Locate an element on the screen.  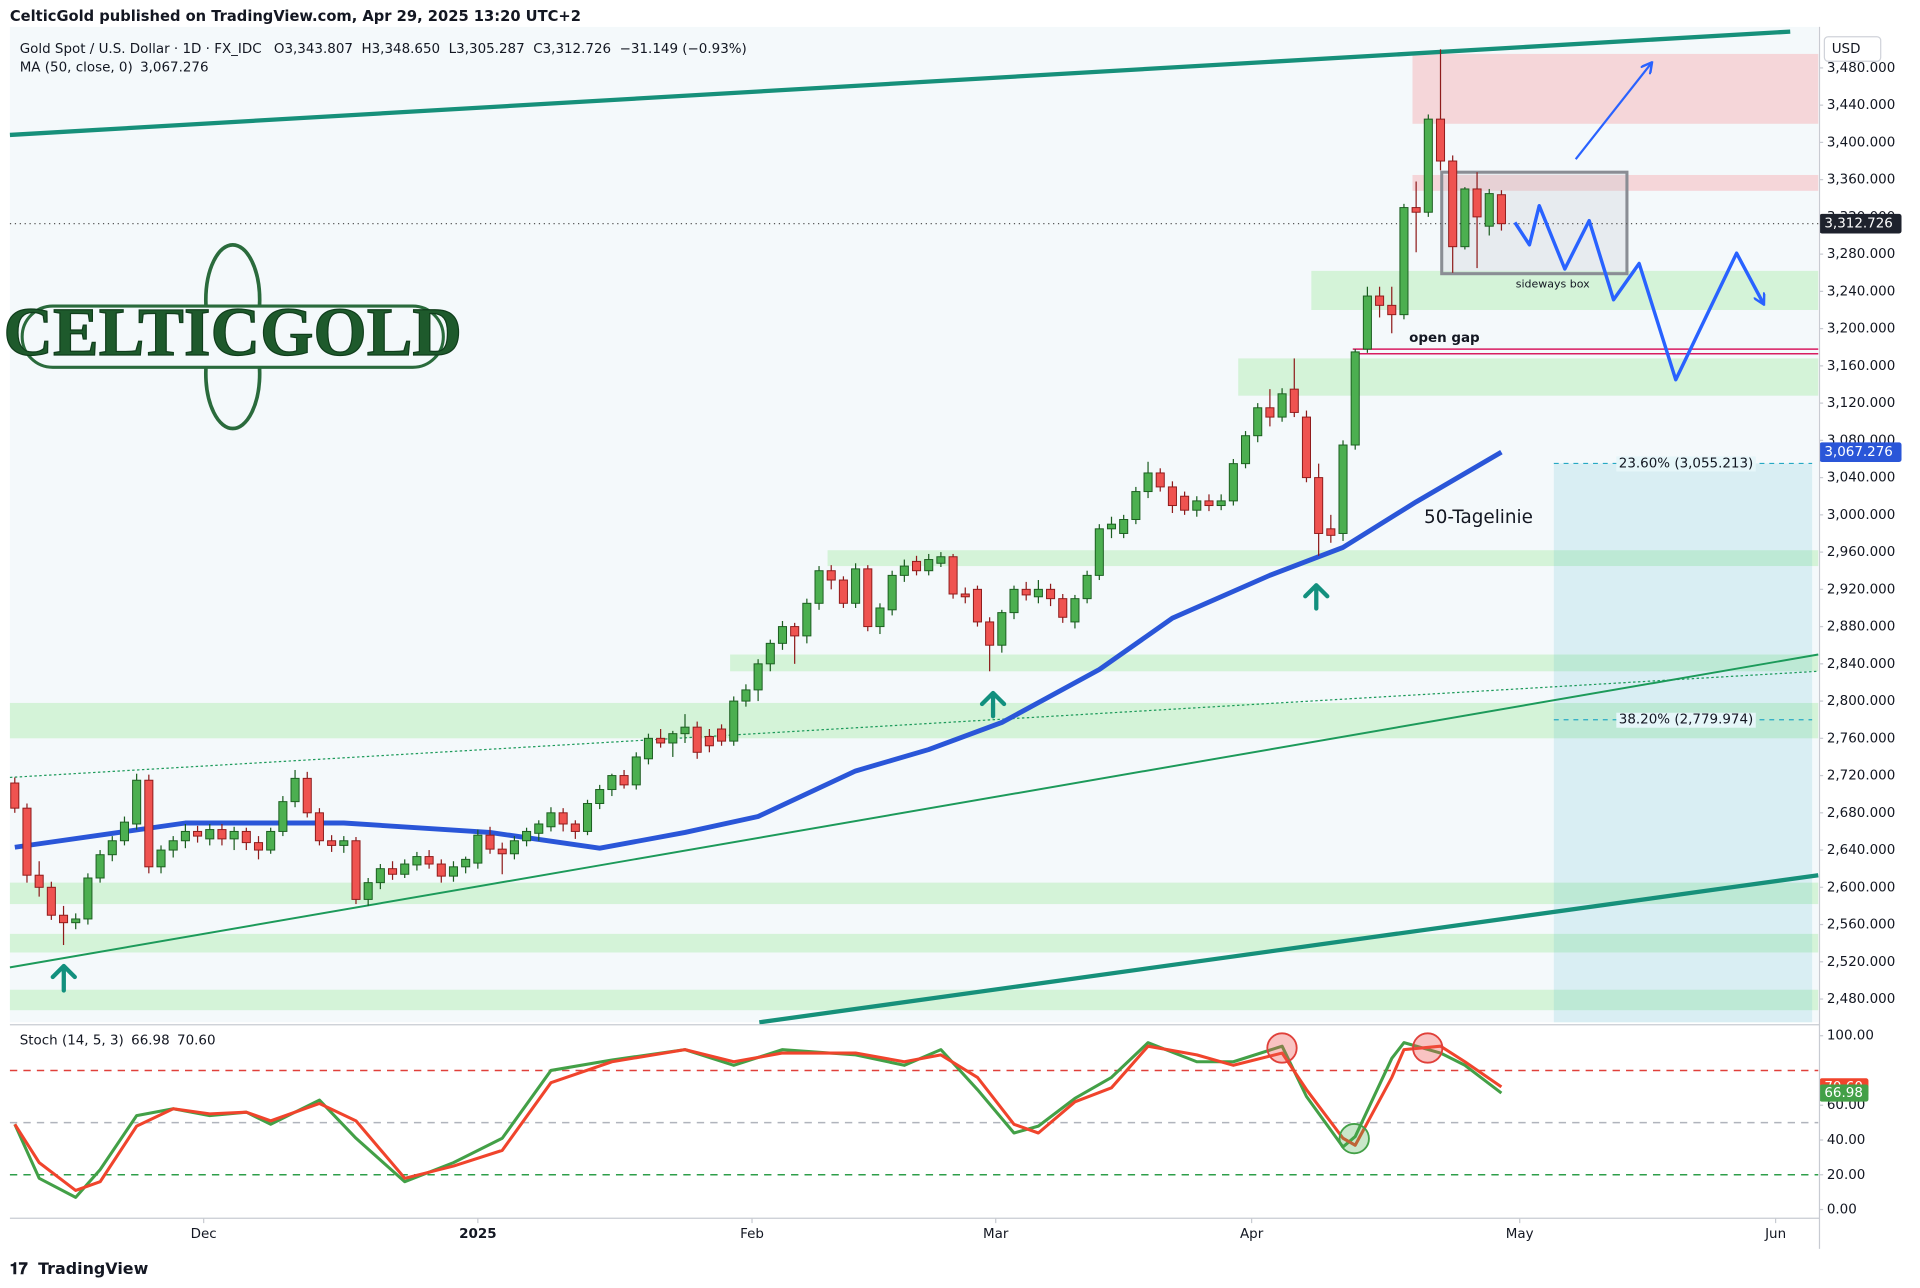
fib-label: 38.20% (2,779.974) is located at coordinates (1686, 720).